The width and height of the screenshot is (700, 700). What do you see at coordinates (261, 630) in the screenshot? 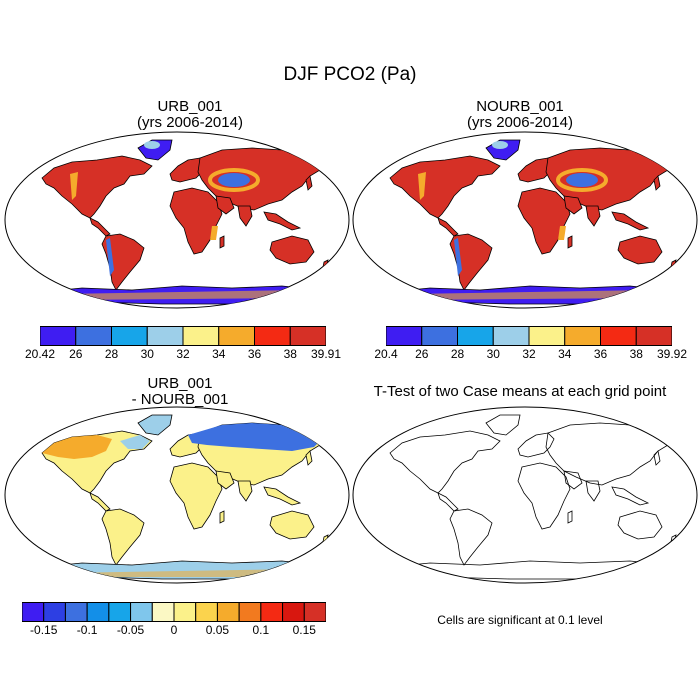
I see `colorbar-diff-tick-5: 0.1` at bounding box center [261, 630].